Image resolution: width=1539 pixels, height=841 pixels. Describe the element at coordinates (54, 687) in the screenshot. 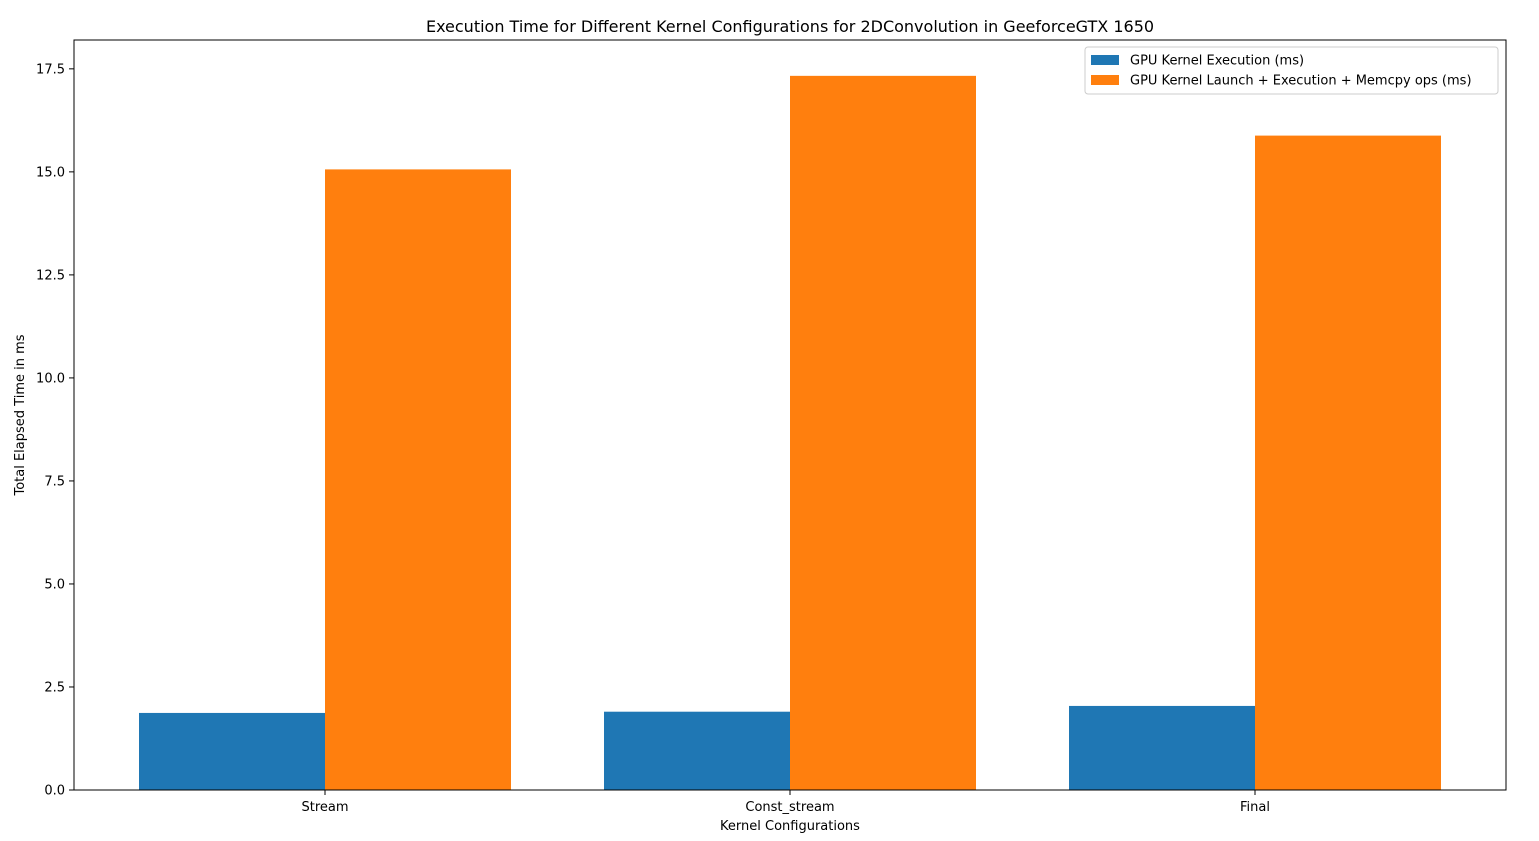

I see `y-tick-label: 2.5` at that location.